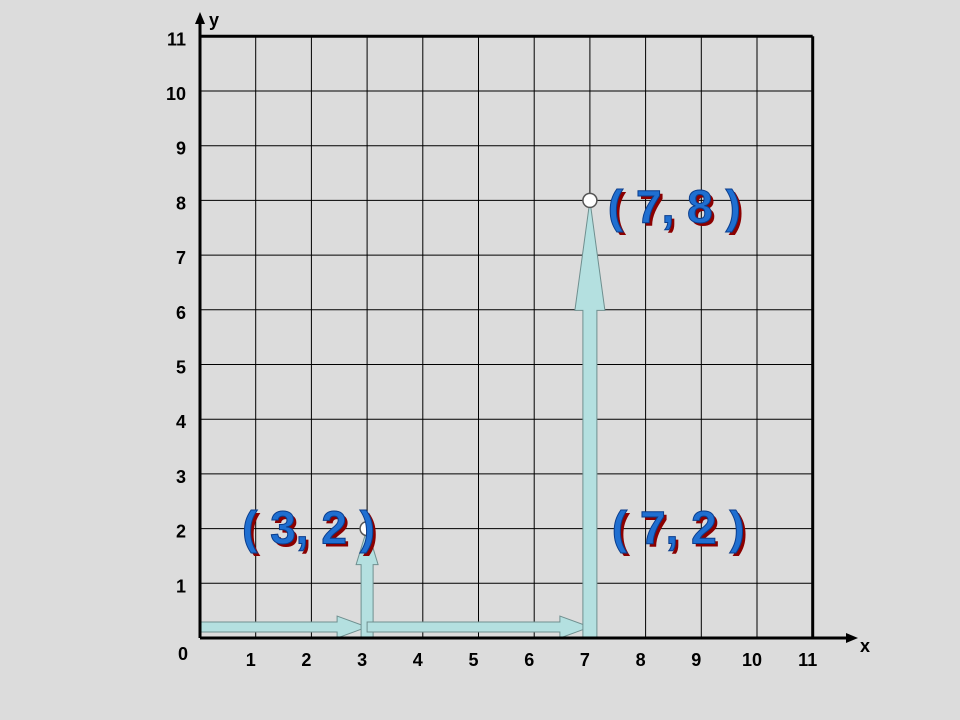 This screenshot has width=960, height=720. Describe the element at coordinates (807, 660) in the screenshot. I see `x-tick-label: 11` at that location.